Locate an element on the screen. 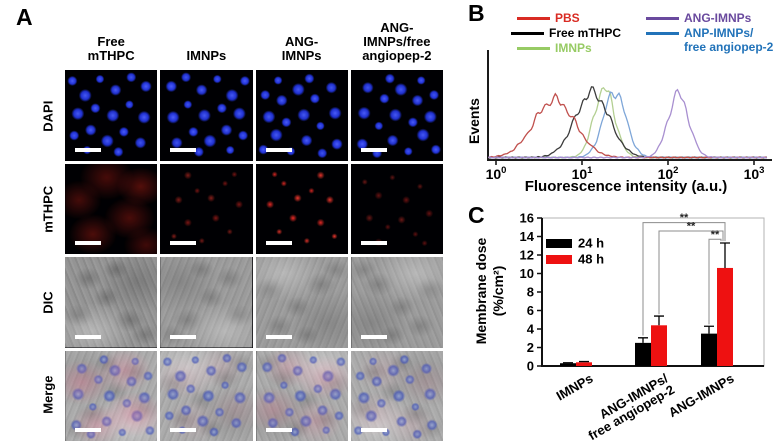  bar-imnps-48h is located at coordinates (584, 364).